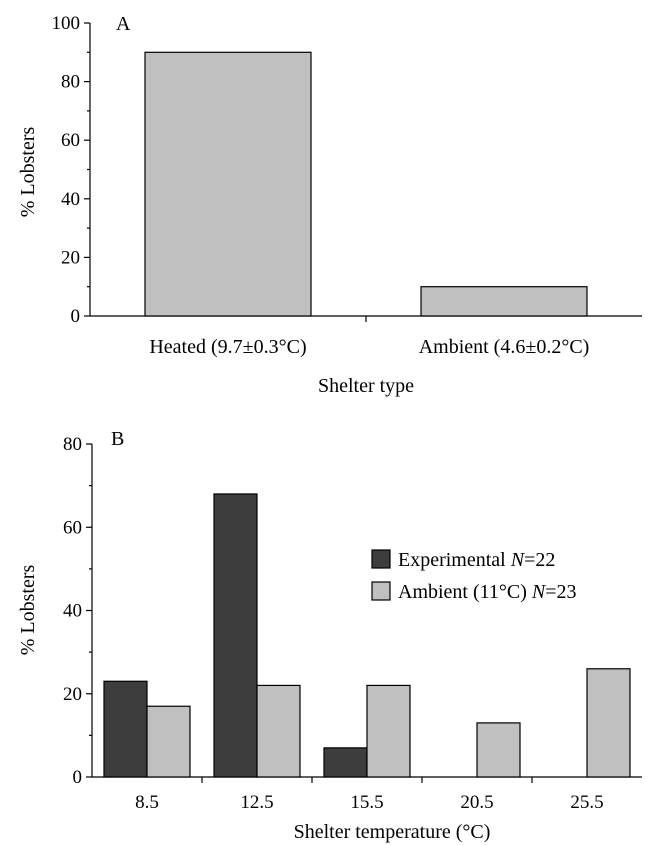 The image size is (658, 845). What do you see at coordinates (28, 172) in the screenshot?
I see `panel-a-y-axis-title: % Lobsters` at bounding box center [28, 172].